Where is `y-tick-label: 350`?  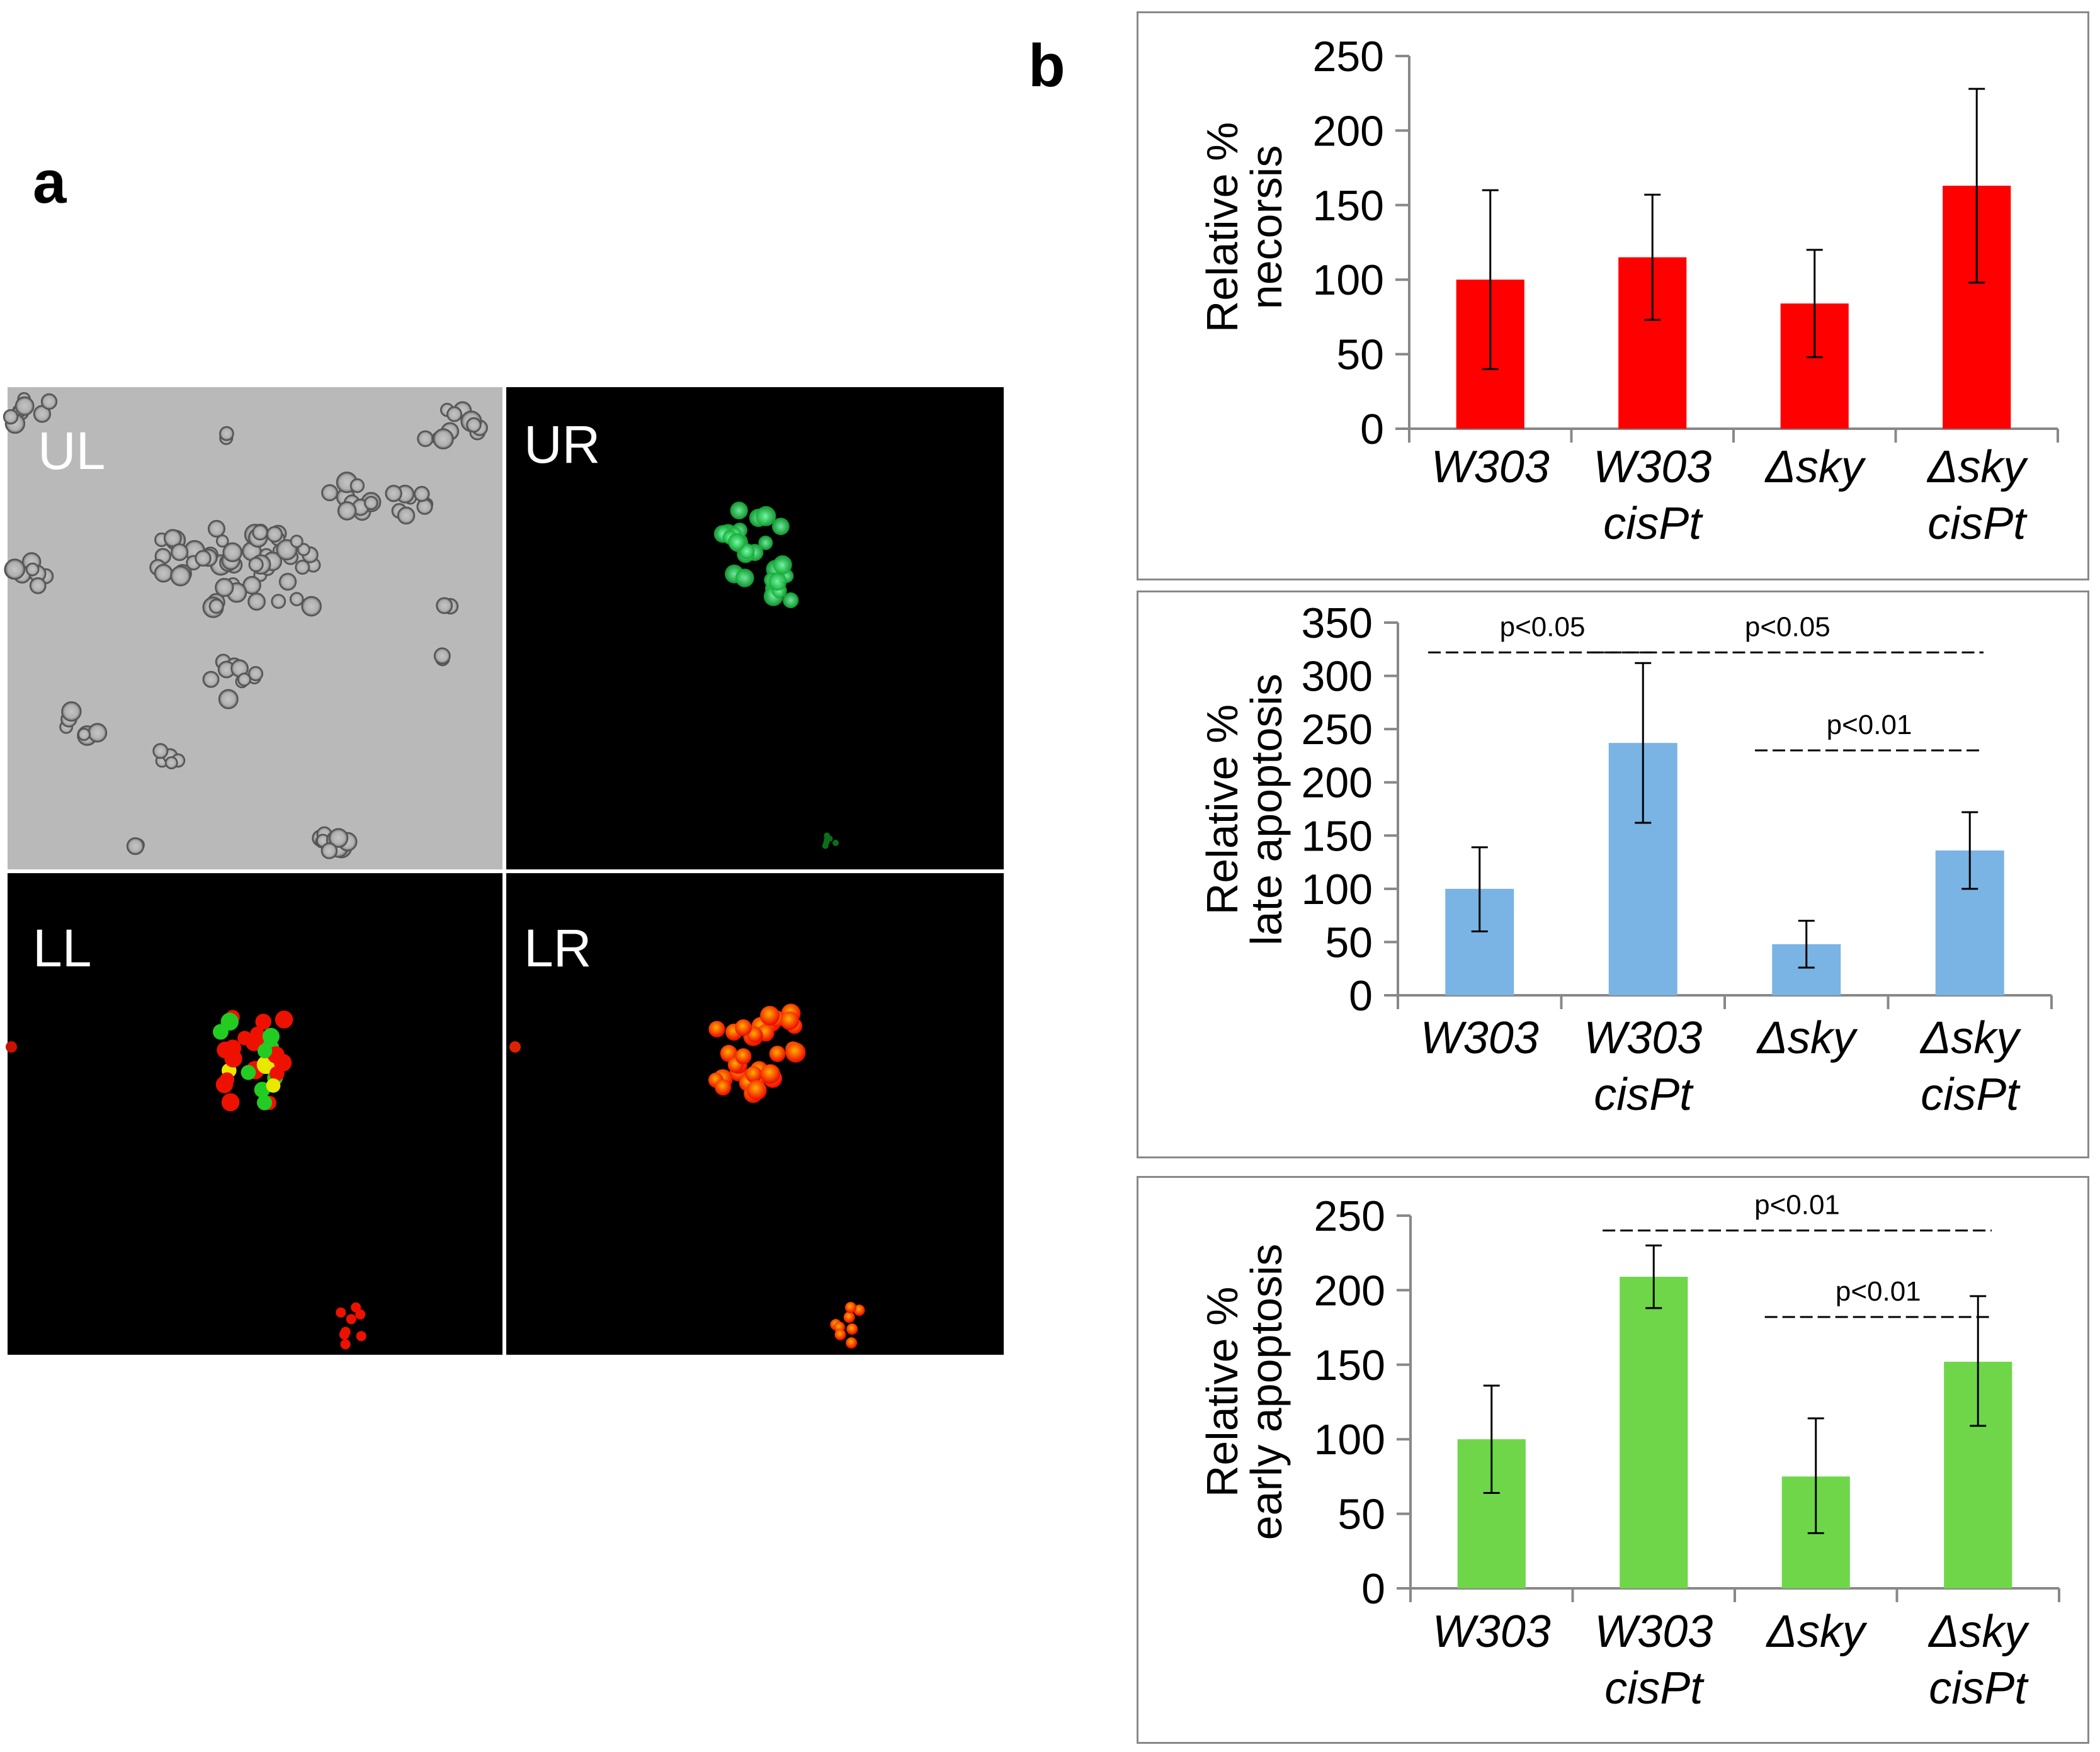 y-tick-label: 350 is located at coordinates (1337, 623).